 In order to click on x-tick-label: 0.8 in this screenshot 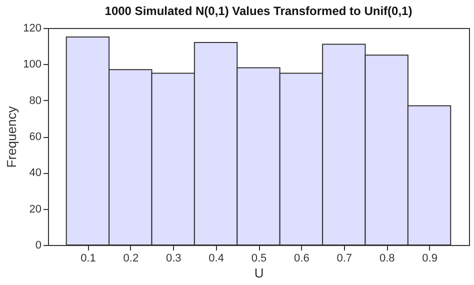, I will do `click(387, 258)`.